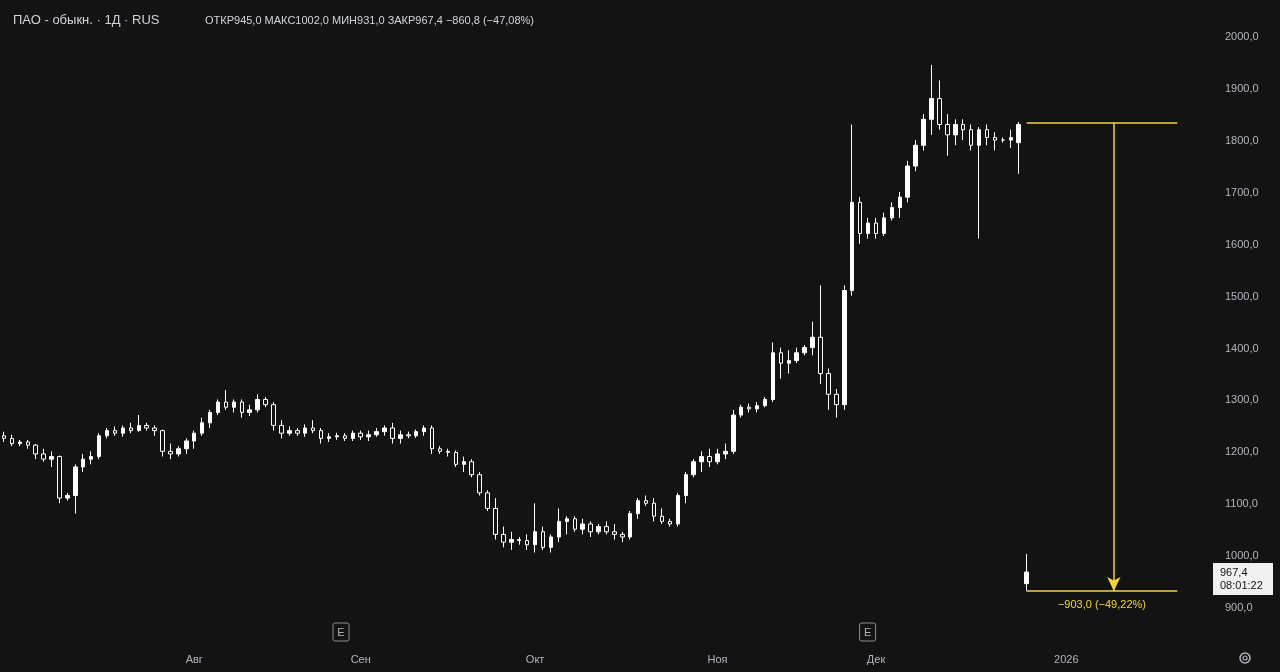  What do you see at coordinates (1242, 295) in the screenshot?
I see `y-tick-label: 1500,0` at bounding box center [1242, 295].